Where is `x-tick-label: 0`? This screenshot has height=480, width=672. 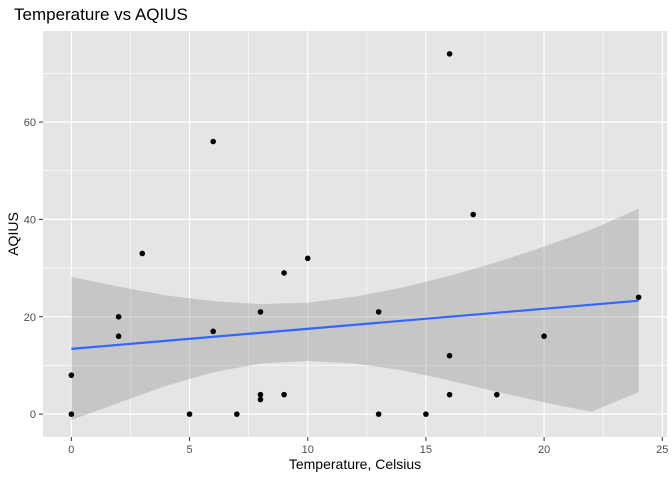 x-tick-label: 0 is located at coordinates (71, 450).